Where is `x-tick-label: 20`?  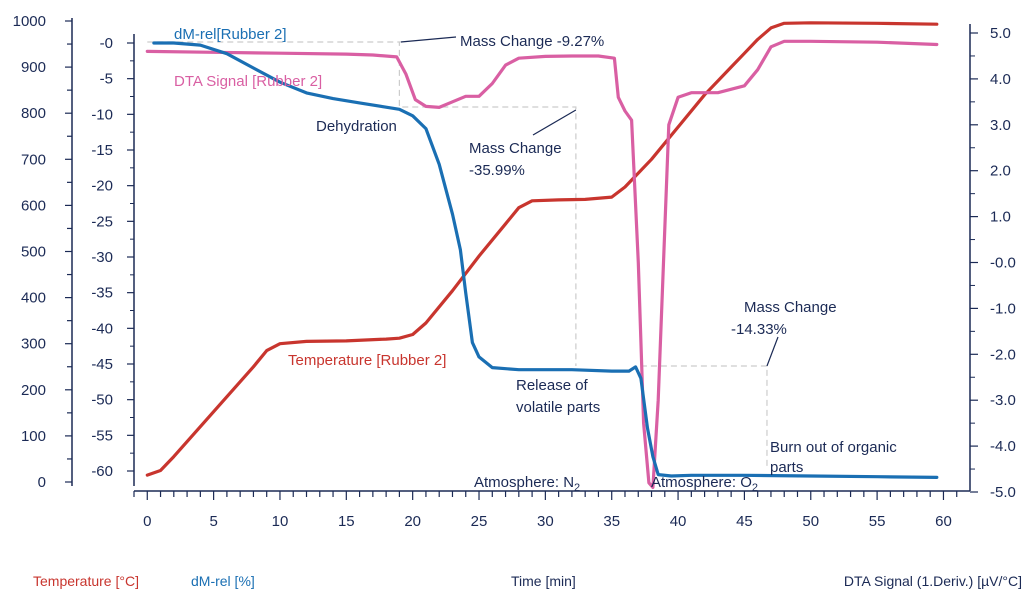 x-tick-label: 20 is located at coordinates (412, 521).